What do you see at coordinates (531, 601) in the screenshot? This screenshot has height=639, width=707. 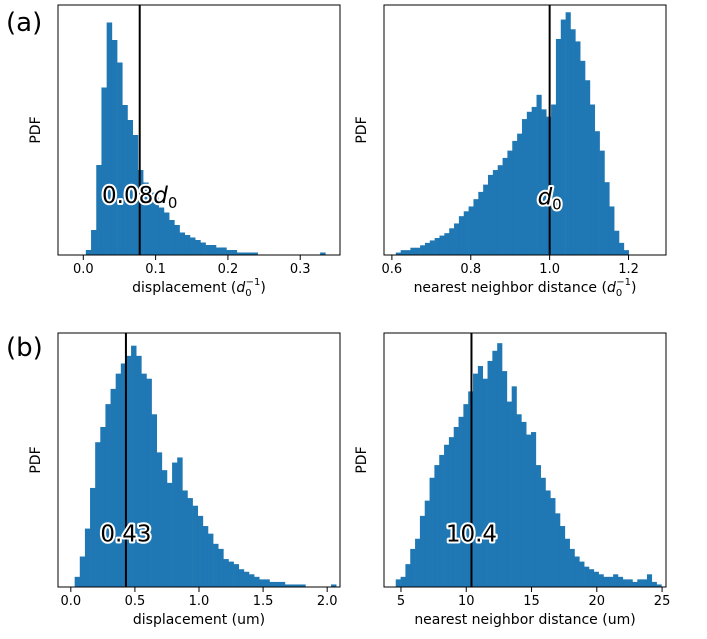 I see `x-tick-label: 15` at bounding box center [531, 601].